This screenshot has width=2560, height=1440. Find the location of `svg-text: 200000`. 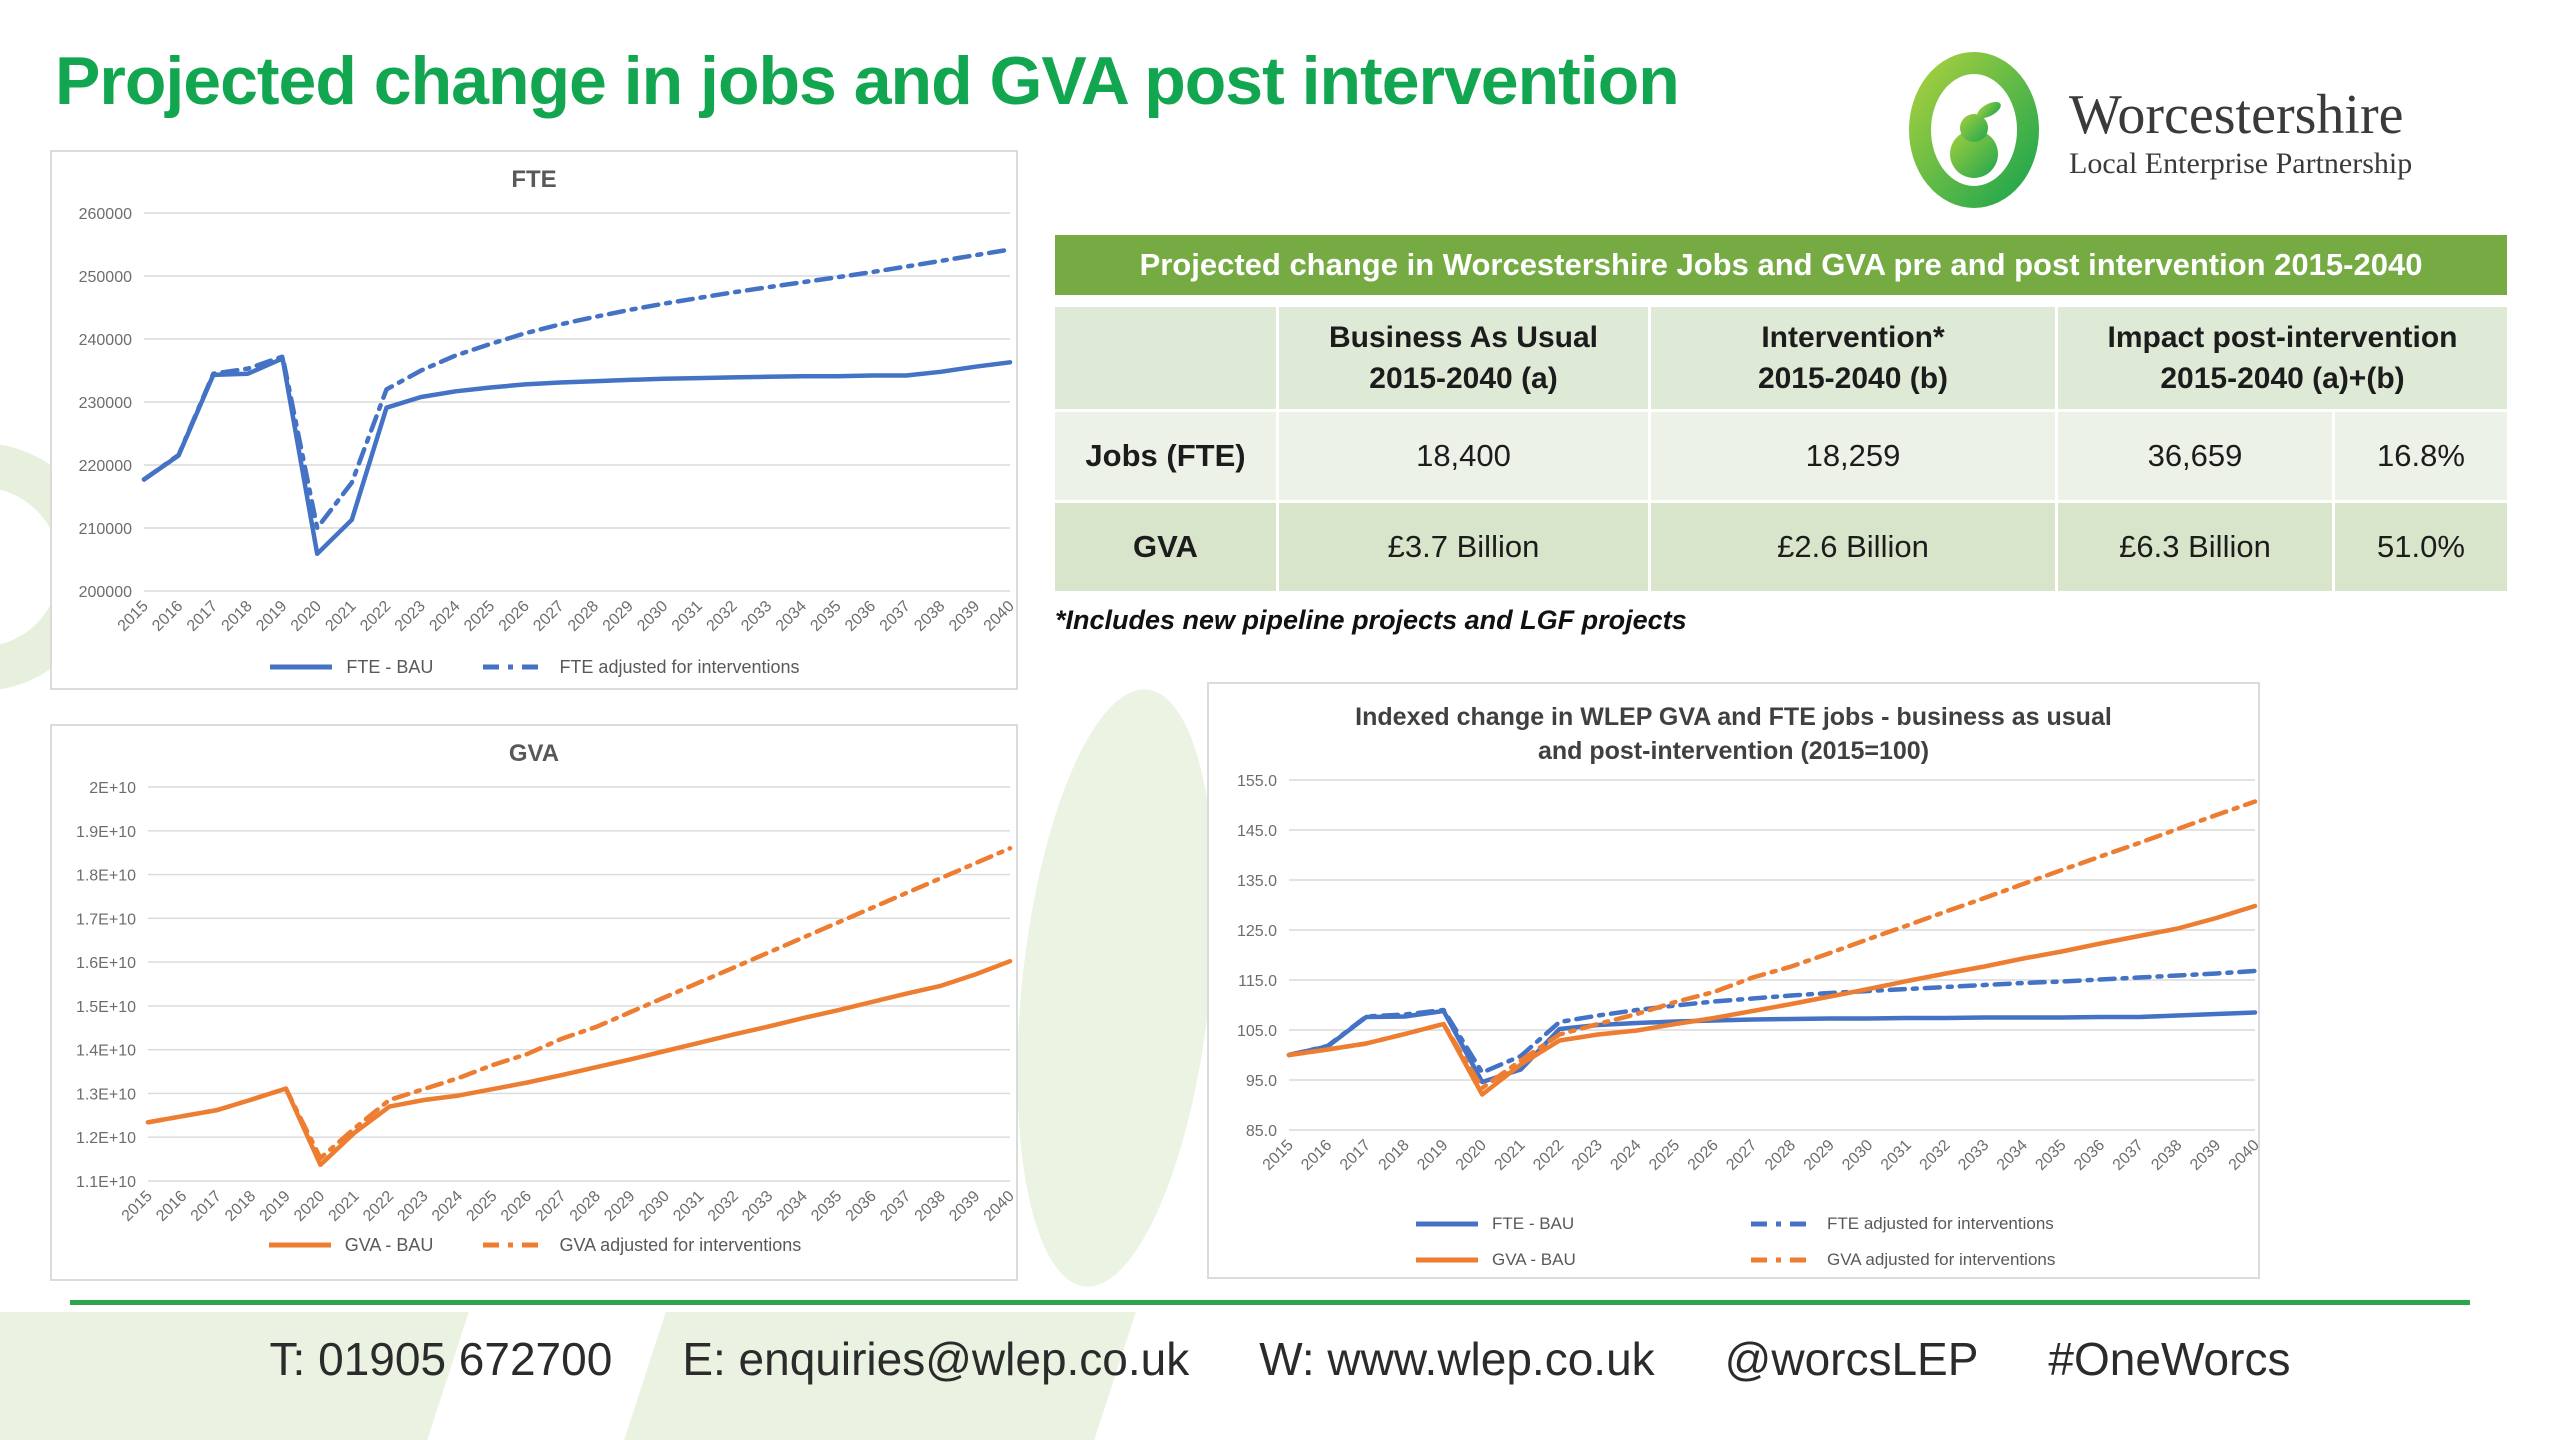

svg-text: 200000 is located at coordinates (105, 592).